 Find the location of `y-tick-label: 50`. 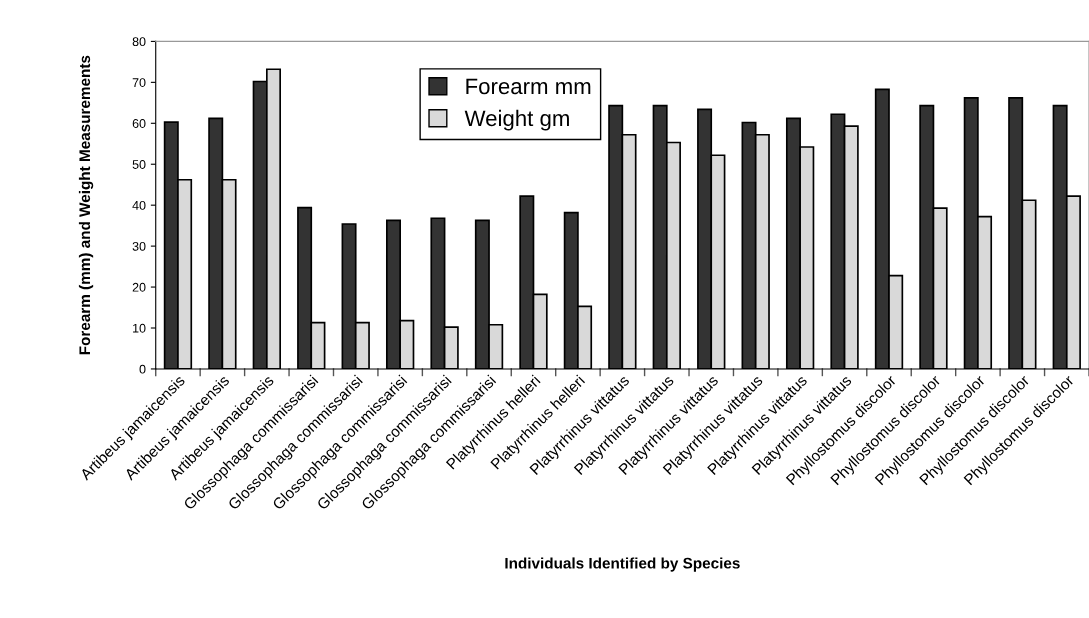

y-tick-label: 50 is located at coordinates (139, 164).